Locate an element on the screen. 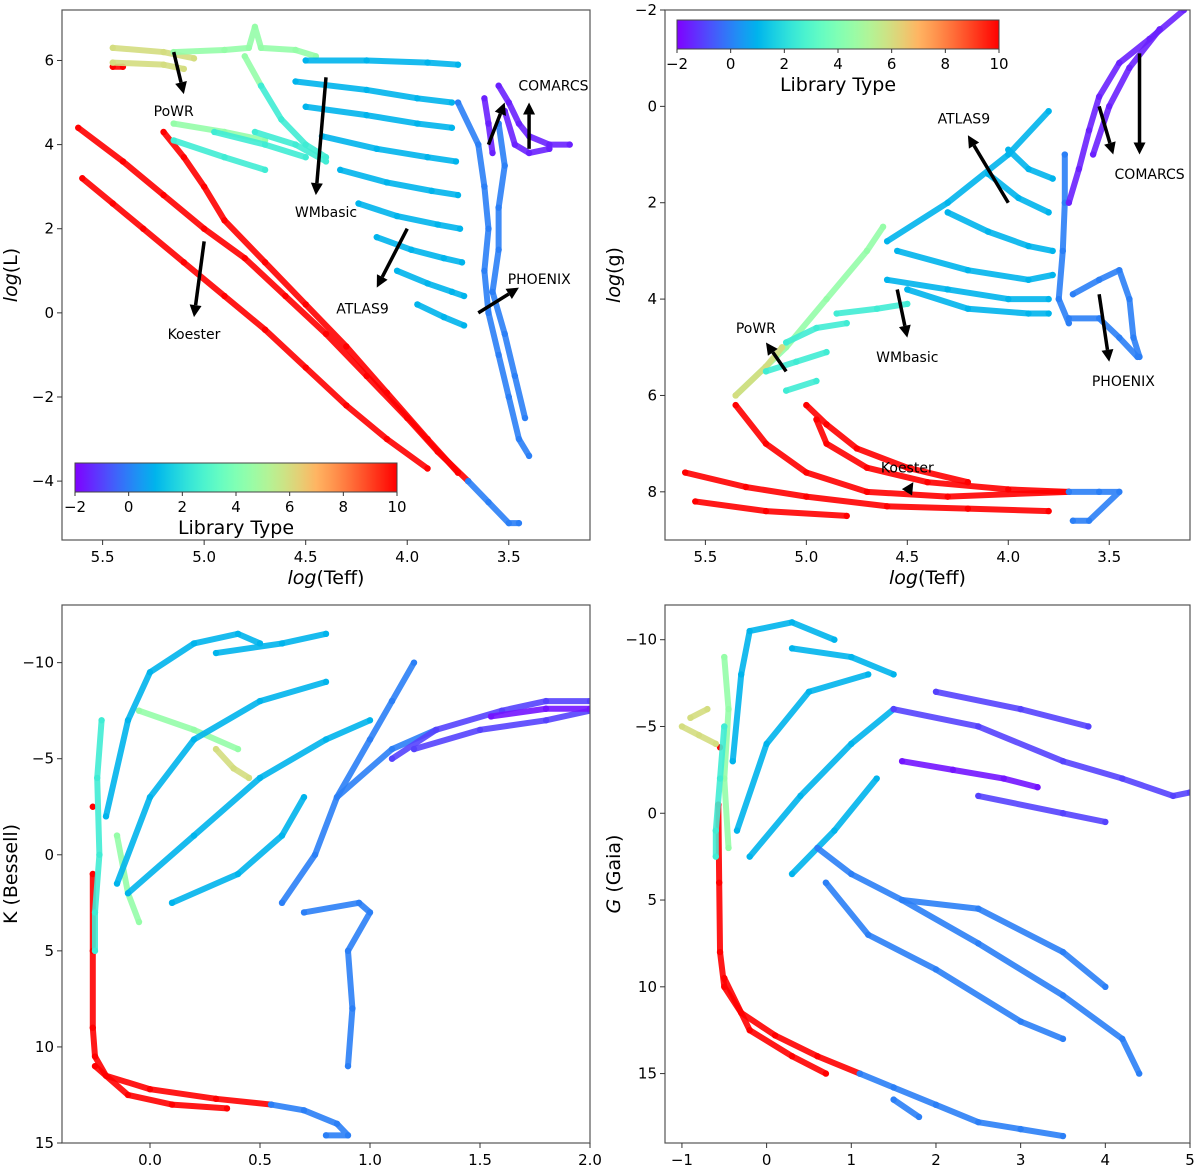  track-koester is located at coordinates (771, 508).